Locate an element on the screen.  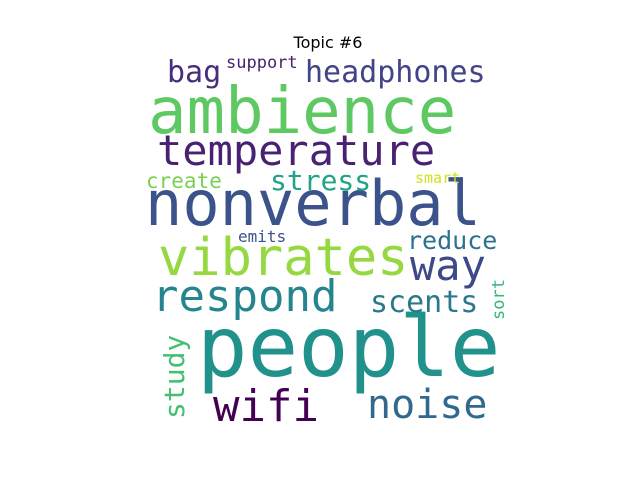
word-people: people is located at coordinates (349, 347).